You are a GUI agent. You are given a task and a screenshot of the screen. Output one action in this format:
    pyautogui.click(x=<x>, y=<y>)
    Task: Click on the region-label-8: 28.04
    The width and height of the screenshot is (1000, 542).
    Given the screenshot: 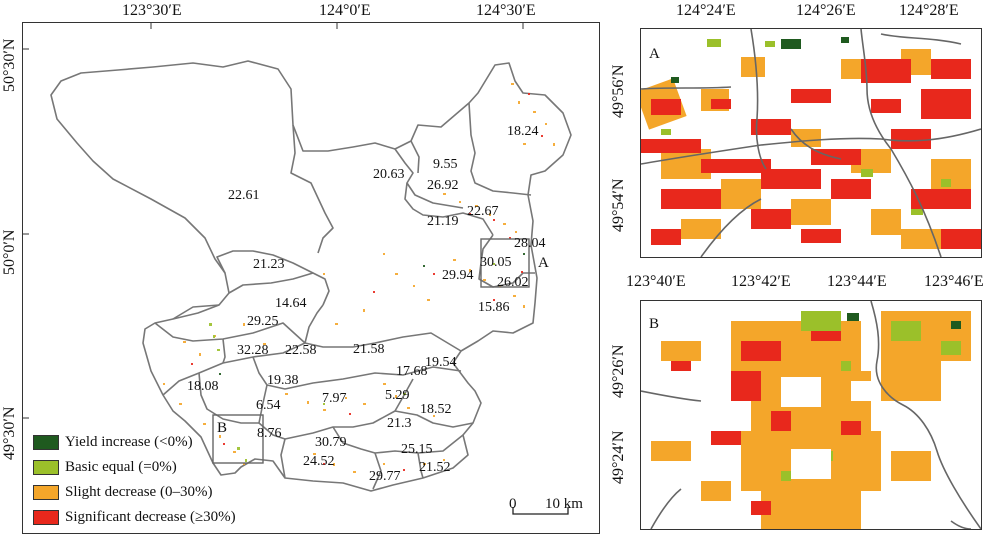 What is the action you would take?
    pyautogui.click(x=530, y=243)
    